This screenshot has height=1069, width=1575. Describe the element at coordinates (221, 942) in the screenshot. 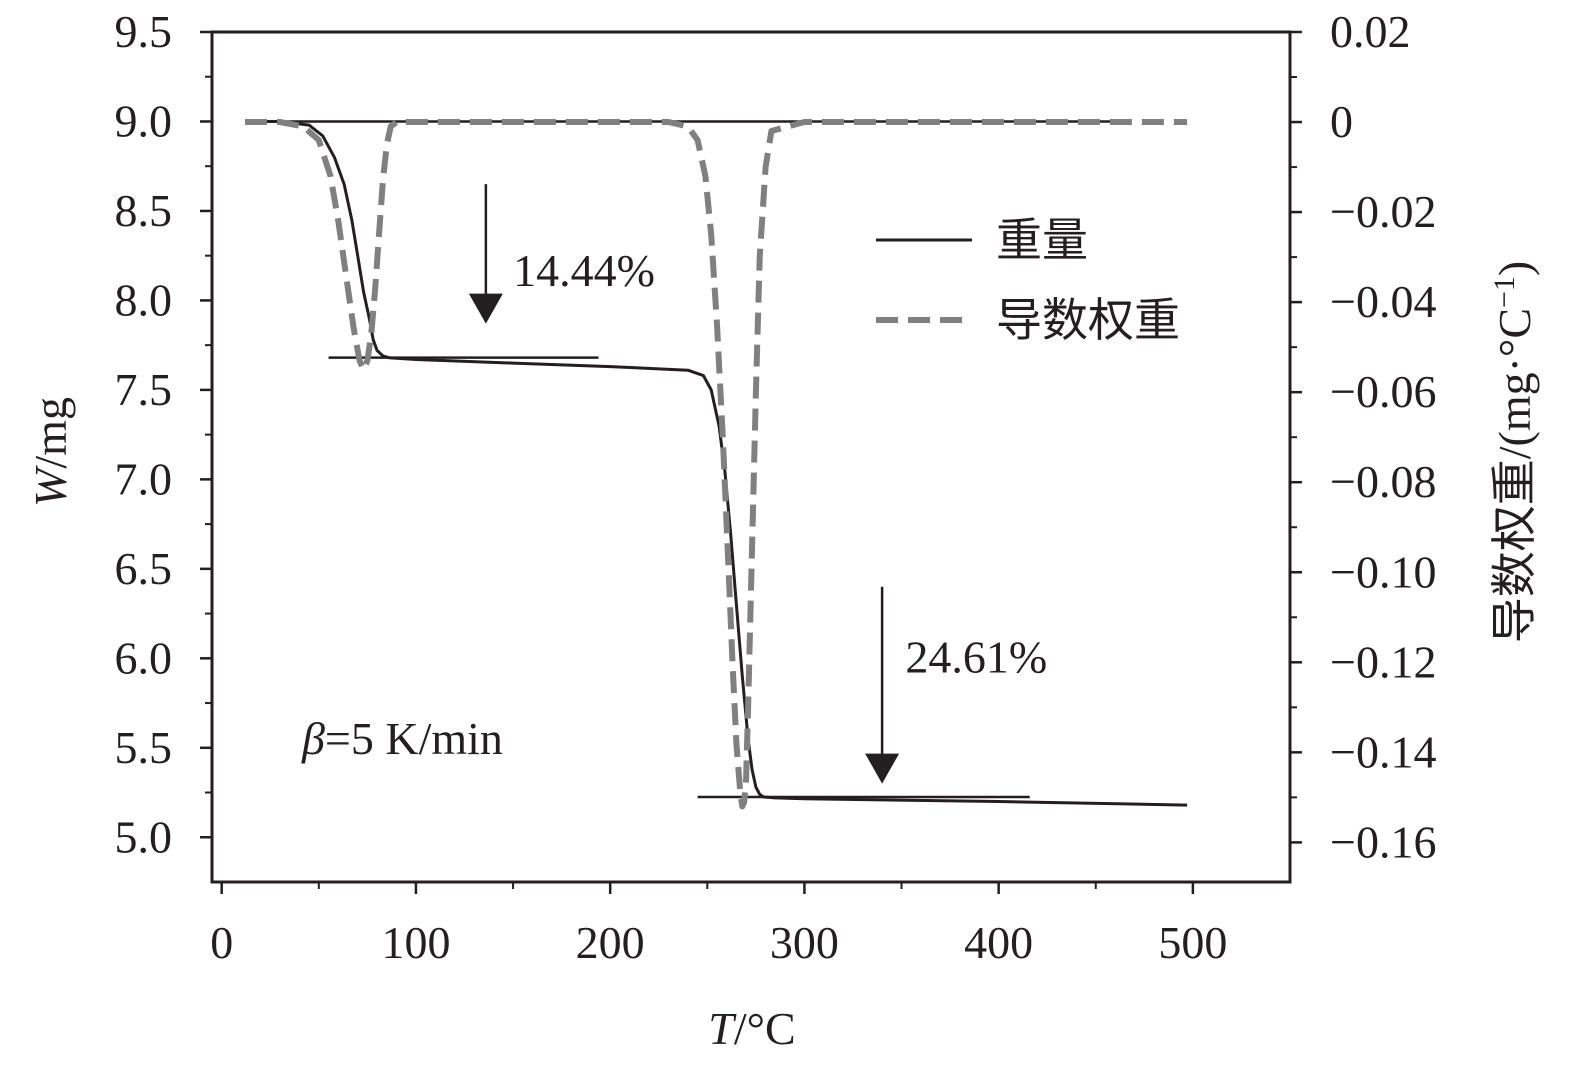

I see `x-tick-label: 0` at that location.